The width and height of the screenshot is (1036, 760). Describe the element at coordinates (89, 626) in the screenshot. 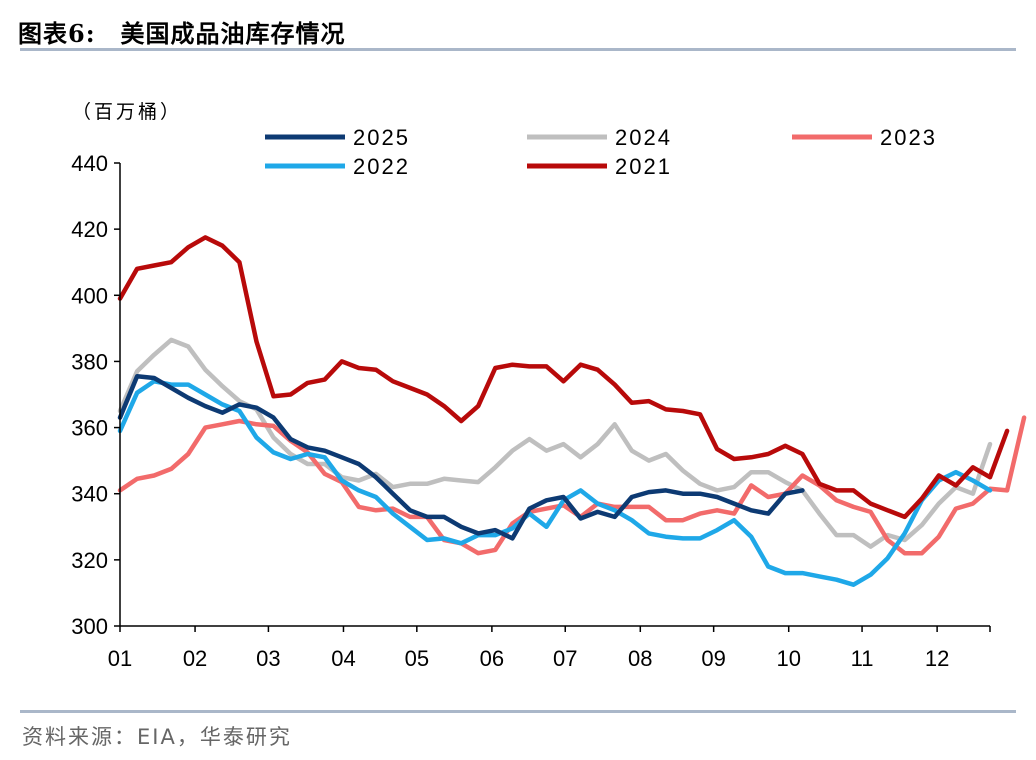

I see `y-tick-label: 300` at that location.